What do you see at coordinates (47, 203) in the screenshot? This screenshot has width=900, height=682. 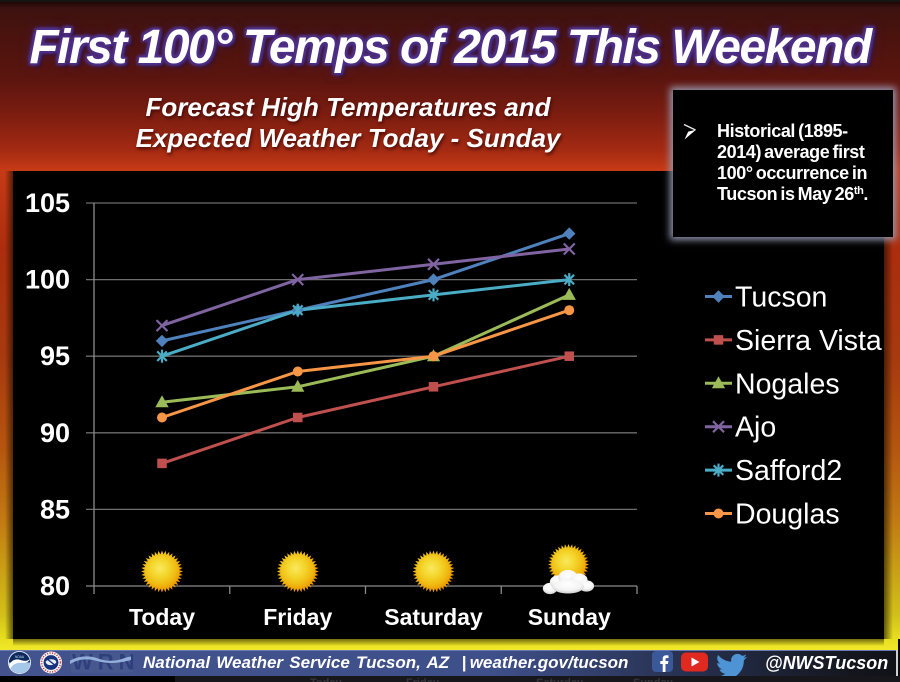 I see `svg-text: 105` at bounding box center [47, 203].